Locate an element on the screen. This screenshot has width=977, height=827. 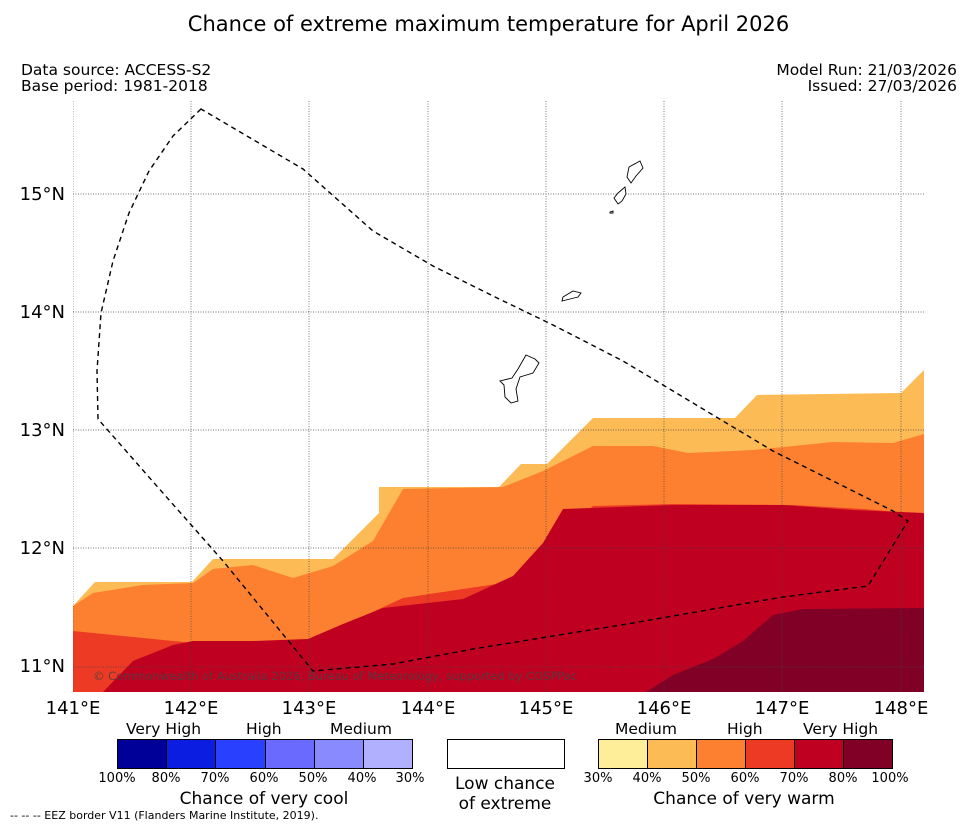
lat-label: 11°N is located at coordinates (42, 666).